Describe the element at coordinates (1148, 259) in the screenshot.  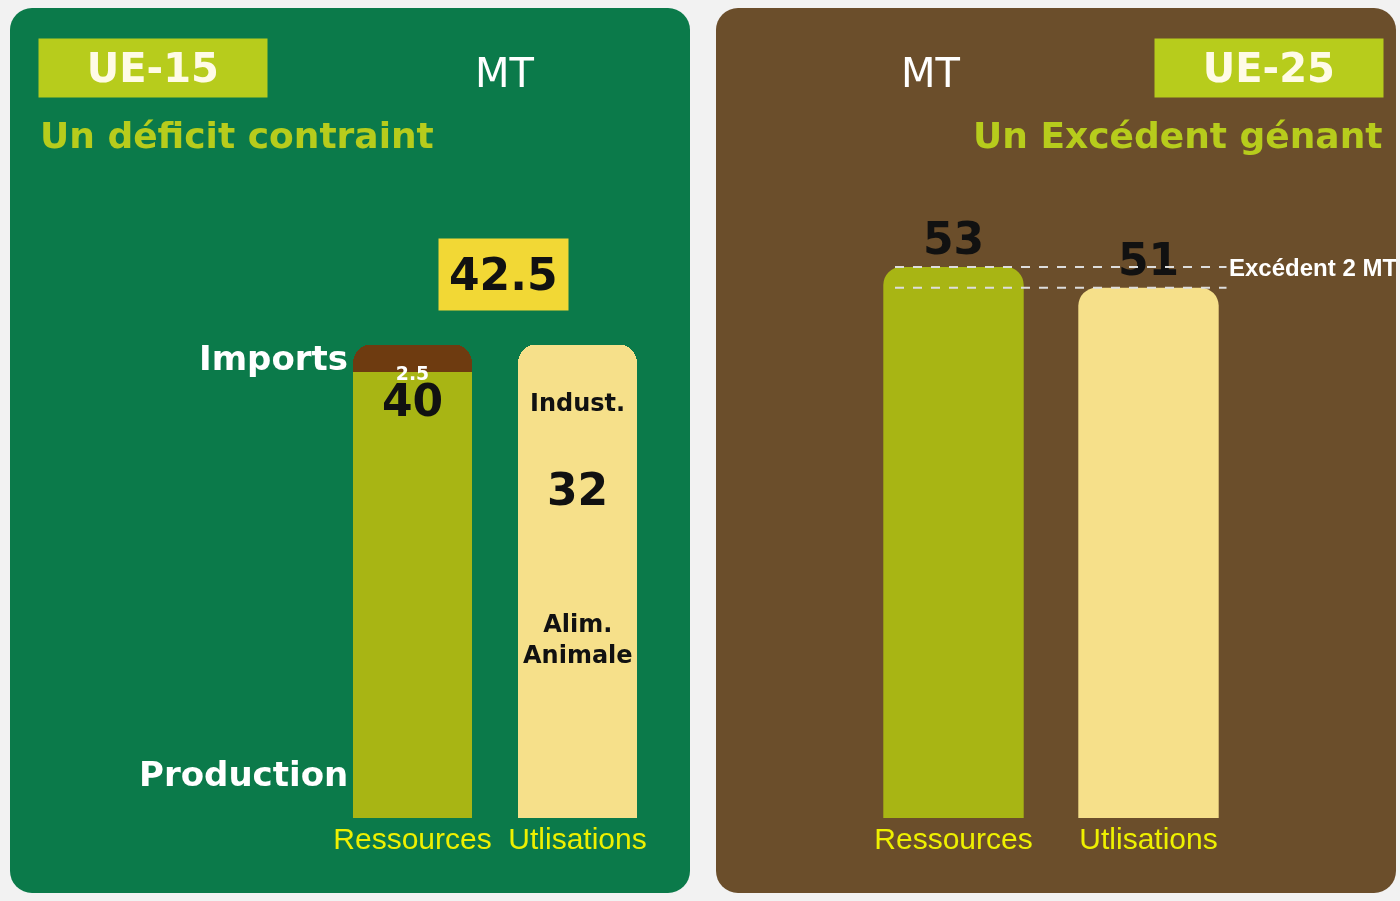
I see `data-label: 51` at that location.